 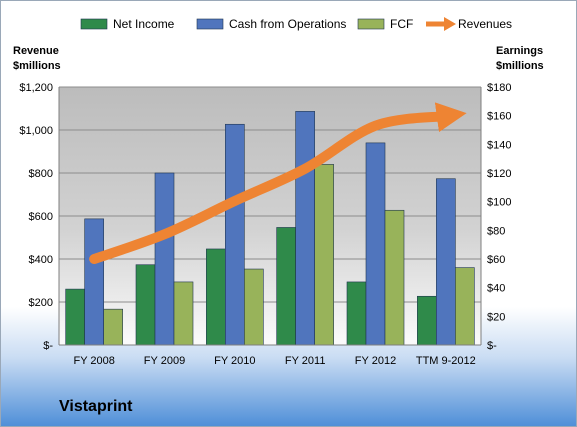 I want to click on left-tick-label: $1,000, so click(x=36, y=131).